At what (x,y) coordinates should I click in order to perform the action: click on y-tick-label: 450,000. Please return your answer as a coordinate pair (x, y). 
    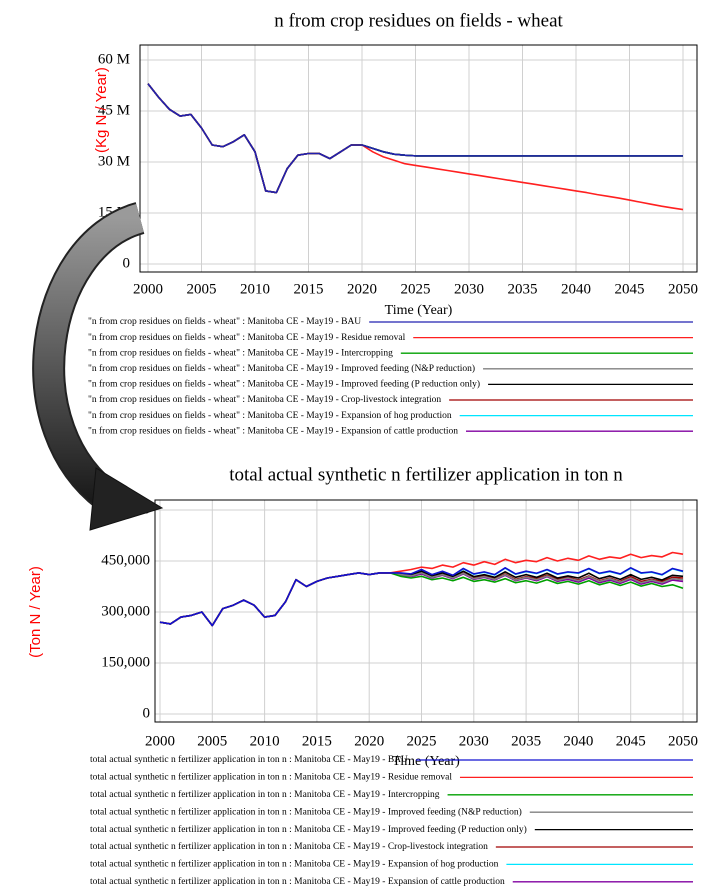
    Looking at the image, I should click on (125, 560).